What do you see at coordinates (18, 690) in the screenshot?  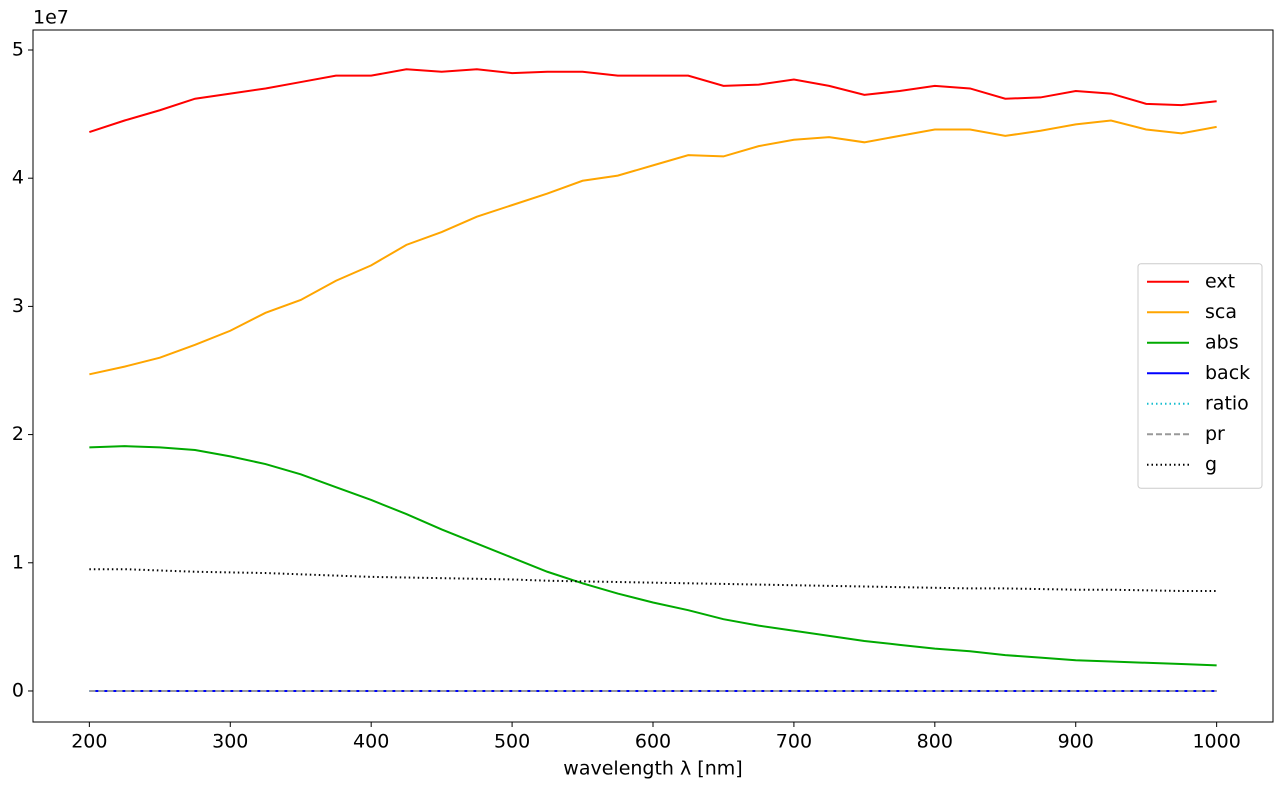 I see `y-tick-label: 0` at bounding box center [18, 690].